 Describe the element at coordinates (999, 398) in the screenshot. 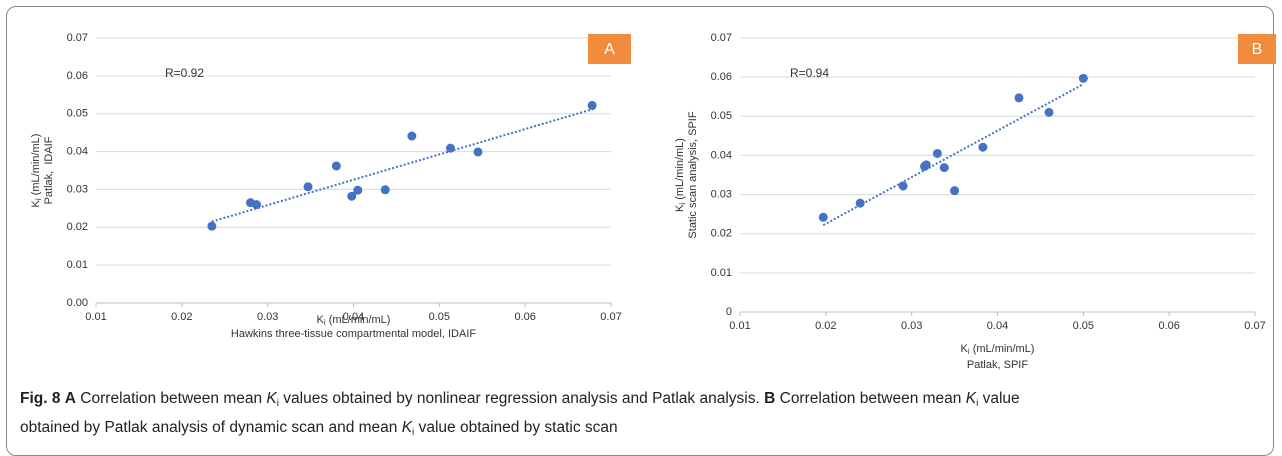

I see `caption-text: value` at that location.